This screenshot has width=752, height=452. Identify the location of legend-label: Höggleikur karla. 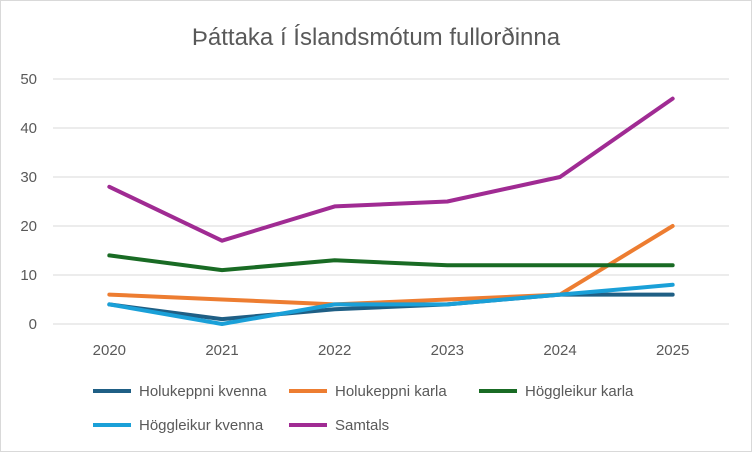
(579, 391).